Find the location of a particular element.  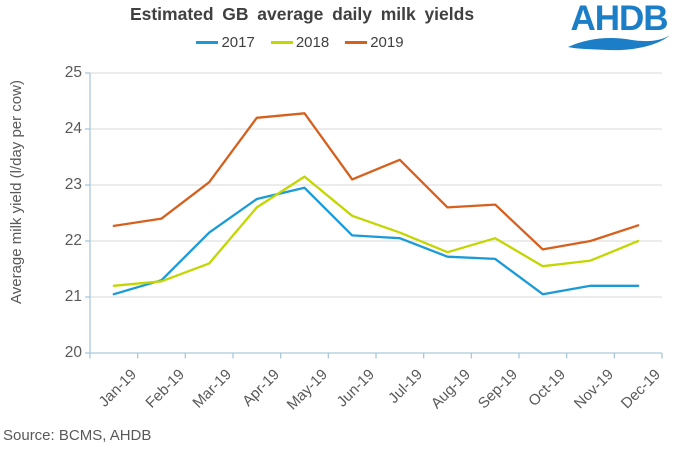

x-tick-label-Aug-19: Aug-19 is located at coordinates (450, 389).